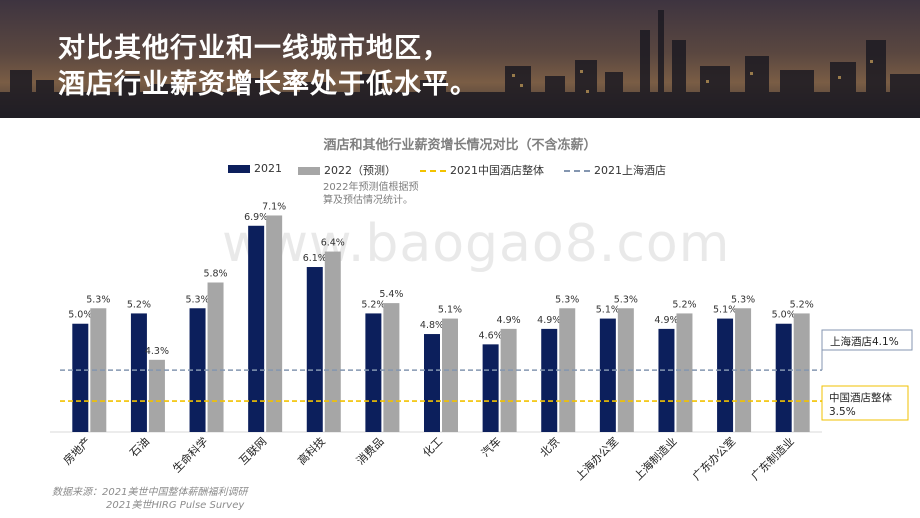 The height and width of the screenshot is (518, 920). Describe the element at coordinates (309, 171) in the screenshot. I see `legend-swatch-2022` at that location.